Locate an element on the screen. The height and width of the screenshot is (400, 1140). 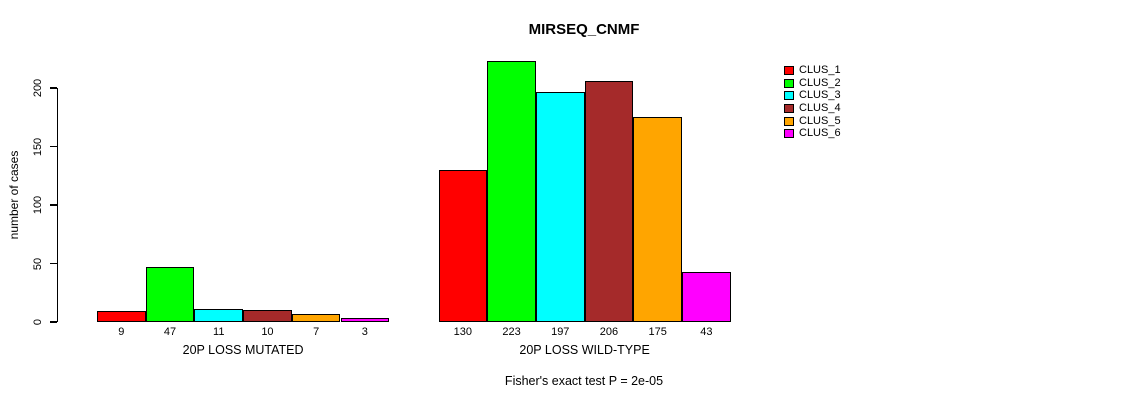
legend-item-clus_3: CLUS_3 is located at coordinates (812, 95).